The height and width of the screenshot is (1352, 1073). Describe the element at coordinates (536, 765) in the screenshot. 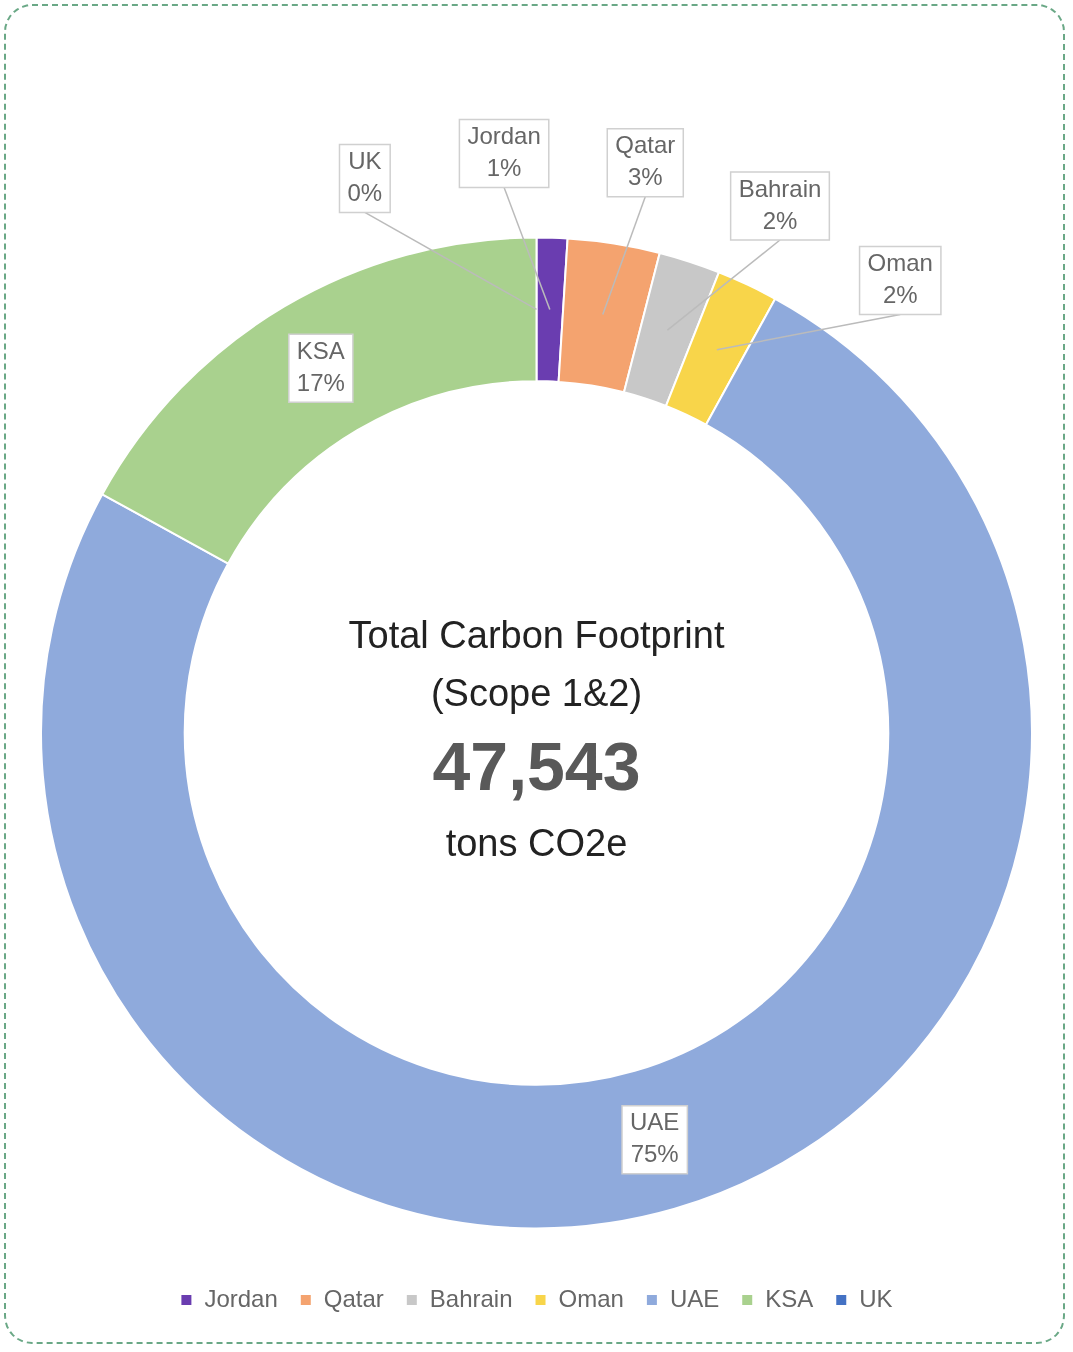

I see `text: 47,543` at that location.